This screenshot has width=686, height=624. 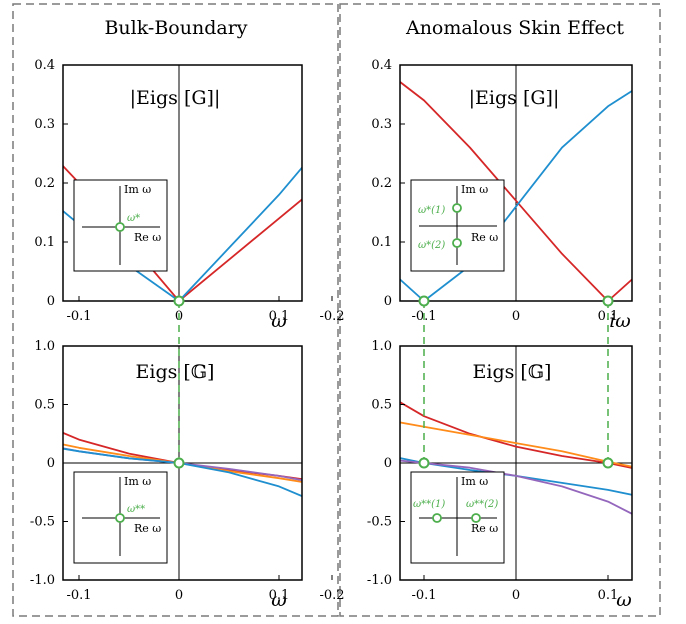 What do you see at coordinates (620, 321) in the screenshot?
I see `x-axis-label: iω` at bounding box center [620, 321].